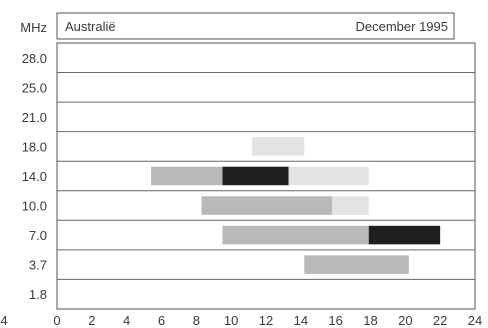 The image size is (488, 328). I want to click on x-tick-label: 4, so click(126, 320).